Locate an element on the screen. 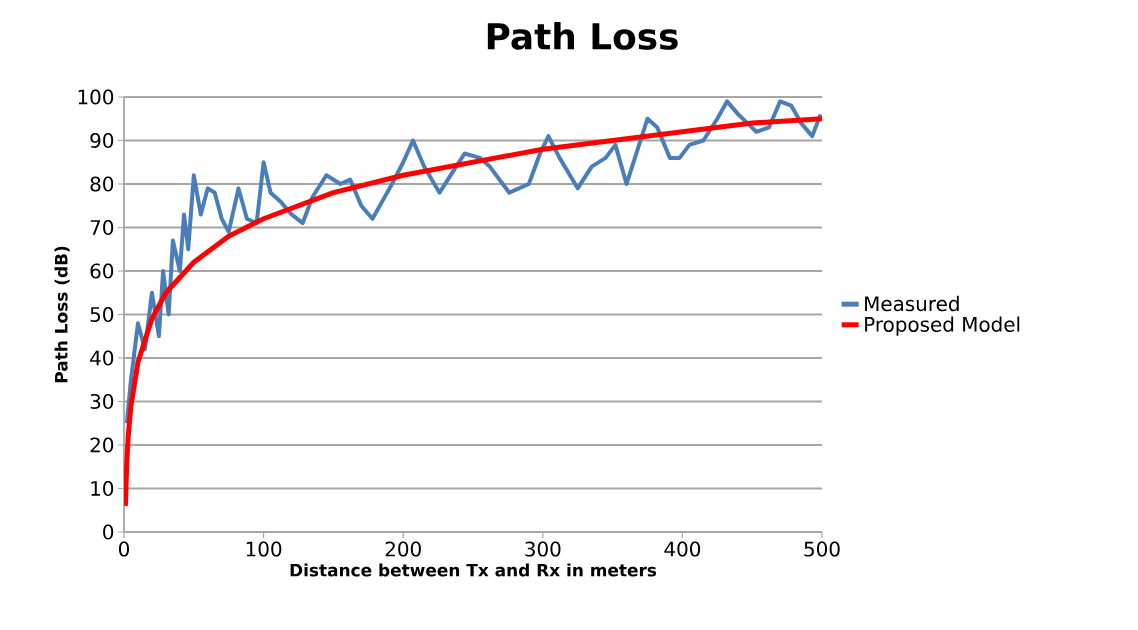 The height and width of the screenshot is (630, 1138). x-tick-label: 500 is located at coordinates (822, 549).